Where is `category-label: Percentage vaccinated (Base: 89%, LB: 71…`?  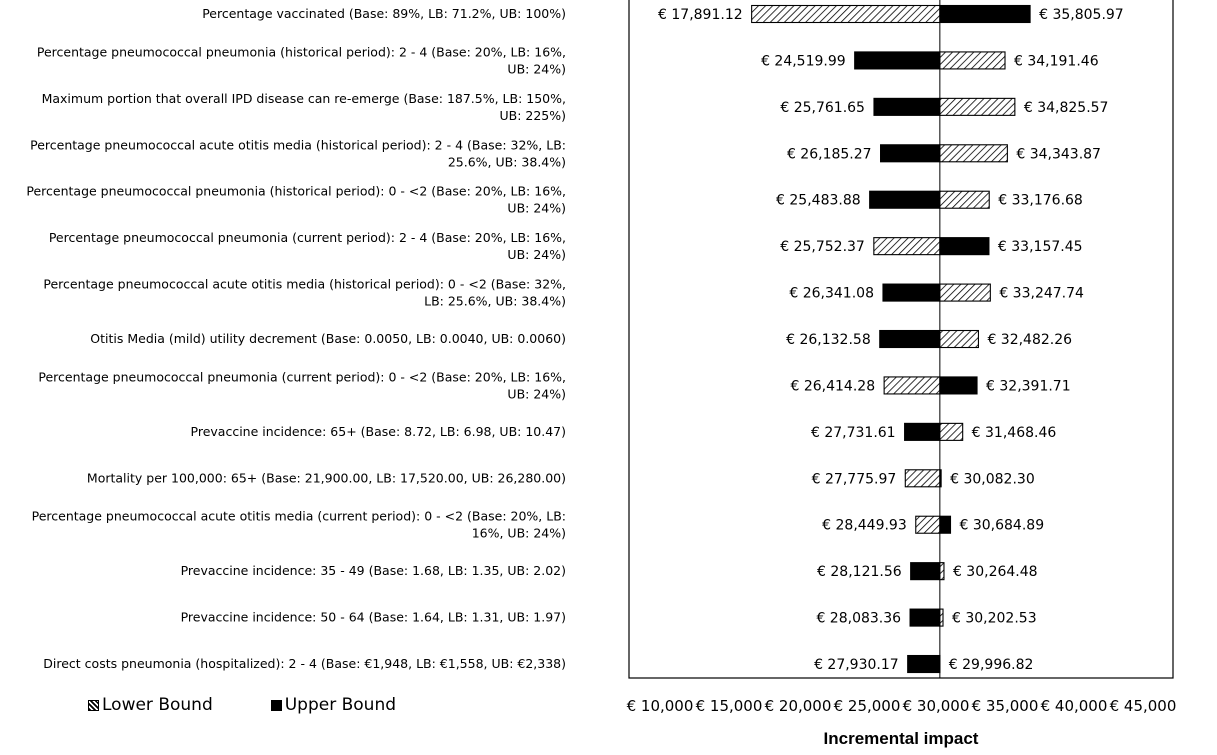
category-label: Percentage vaccinated (Base: 89%, LB: 71… is located at coordinates (384, 13).